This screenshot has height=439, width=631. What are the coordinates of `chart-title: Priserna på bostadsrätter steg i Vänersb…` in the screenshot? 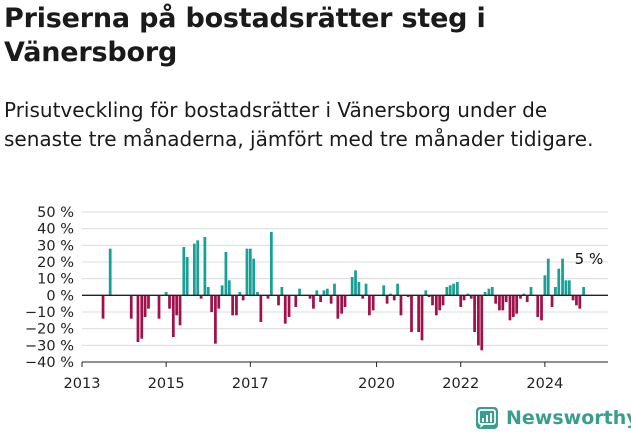 It's located at (245, 35).